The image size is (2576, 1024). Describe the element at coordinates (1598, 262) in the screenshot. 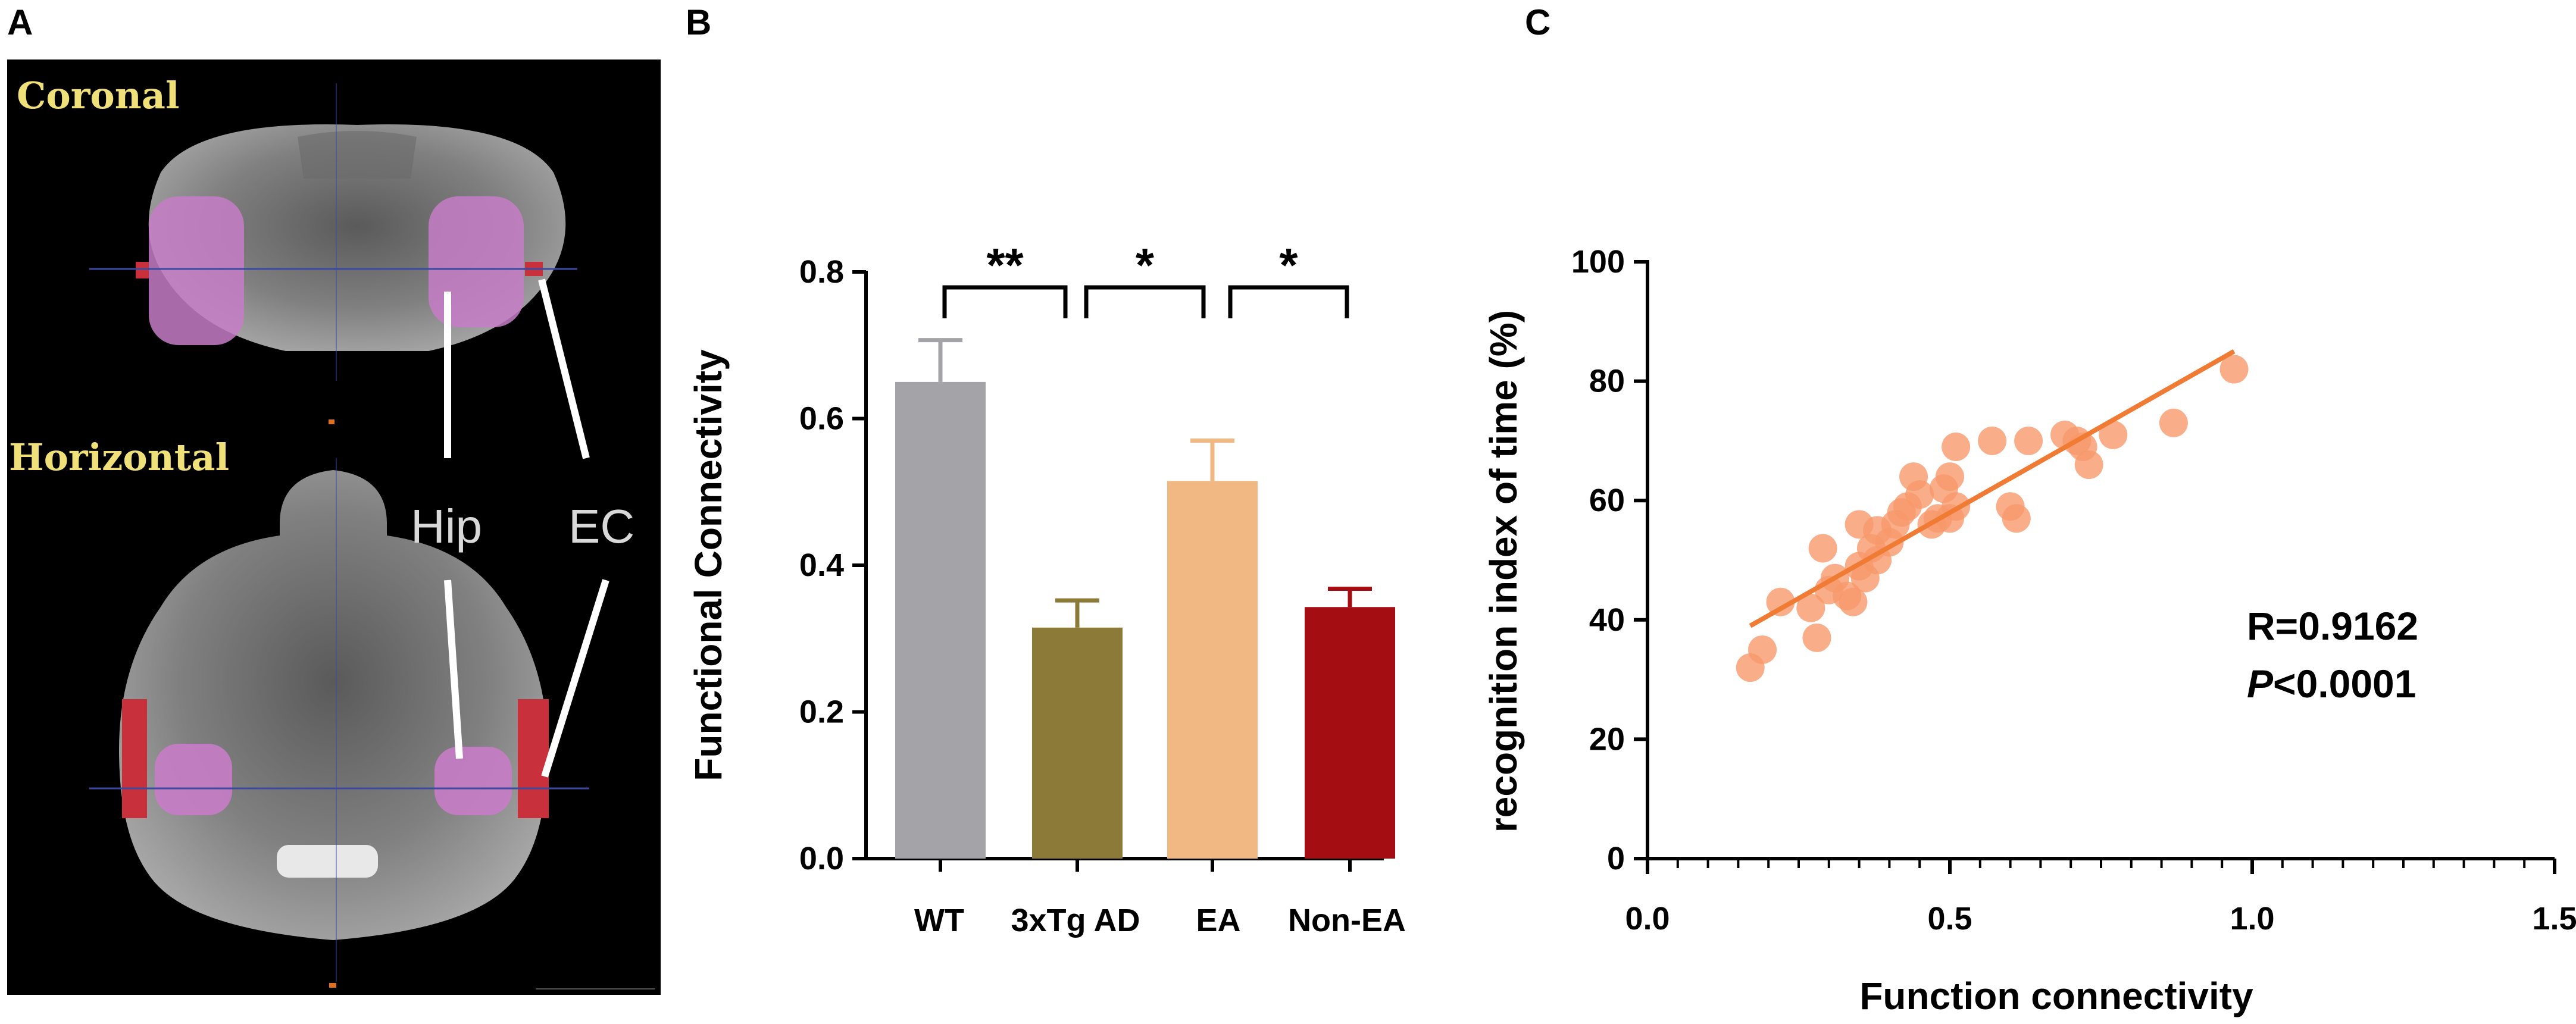

I see `scatter-y-tick-label: 100` at that location.